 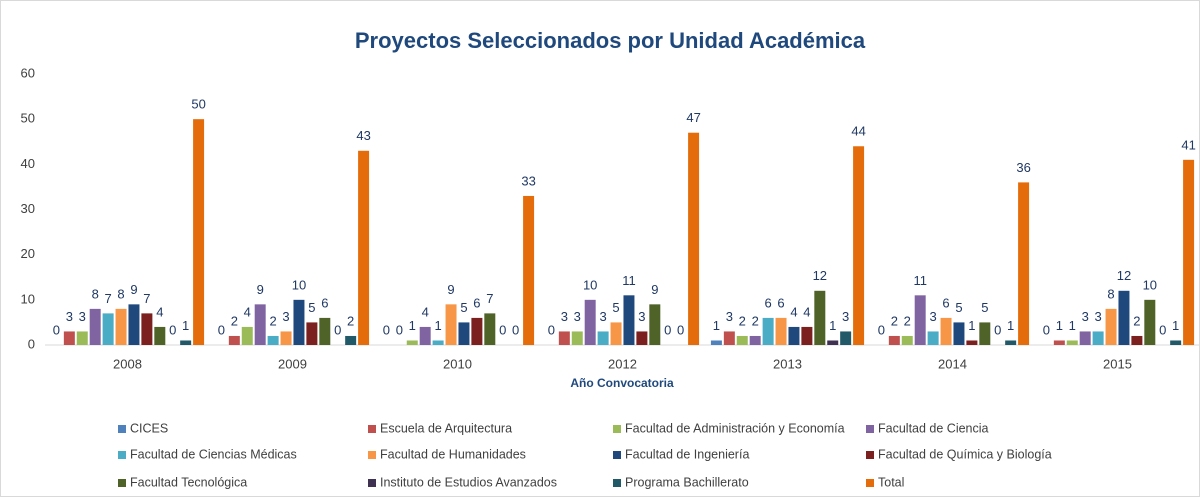 I want to click on y-tick-label: 30, so click(x=28, y=208).